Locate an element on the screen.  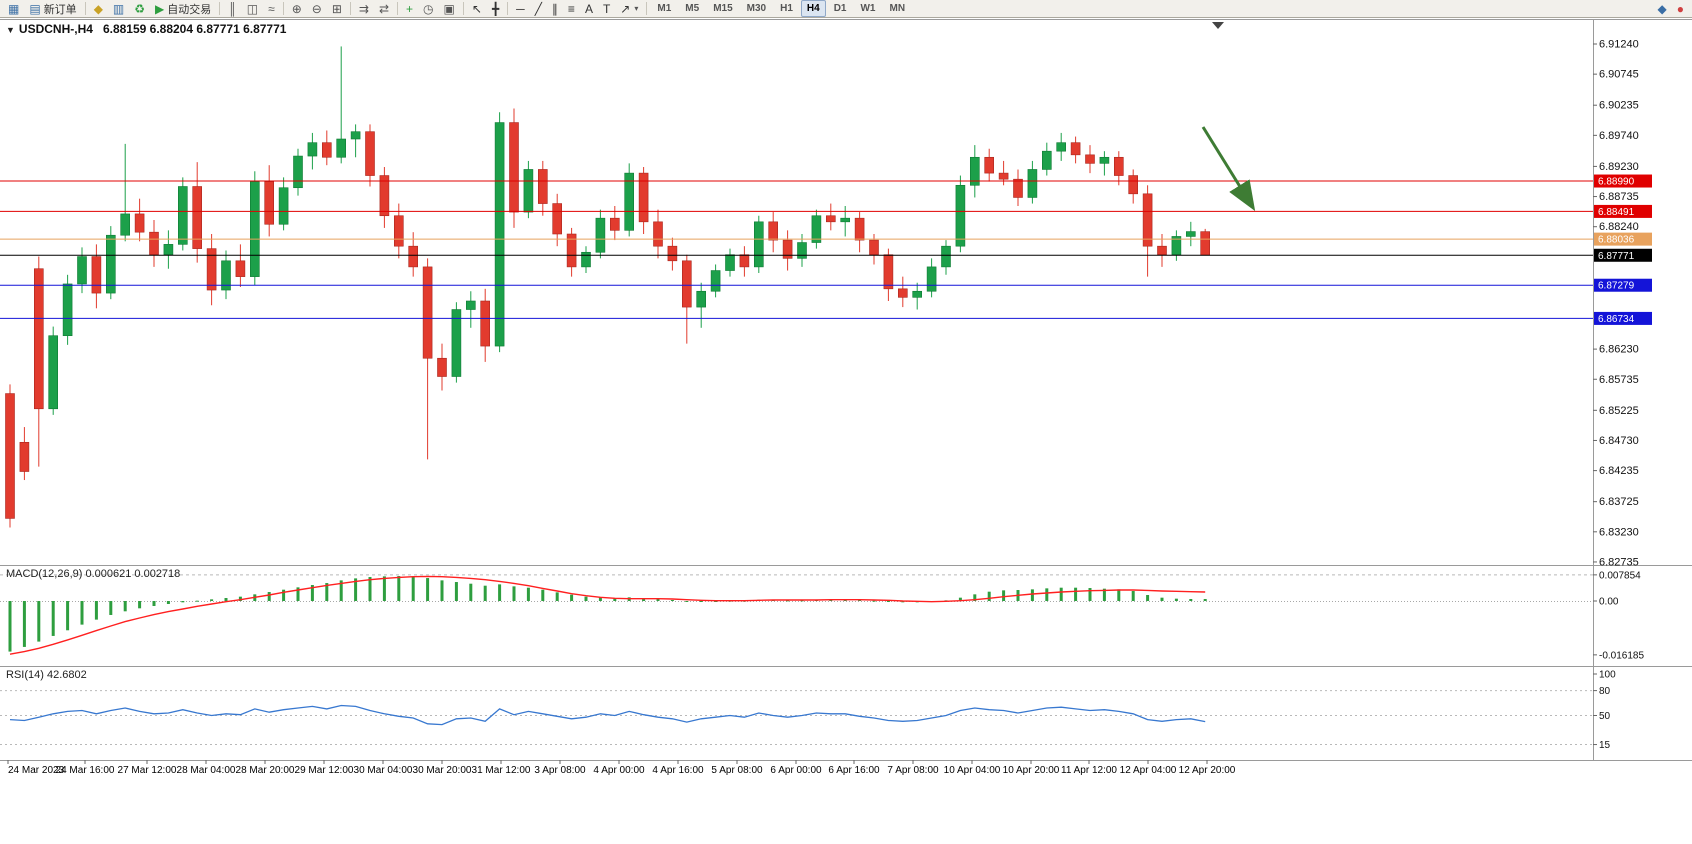
chart-shift-button: ⇄ is located at coordinates (384, 9).